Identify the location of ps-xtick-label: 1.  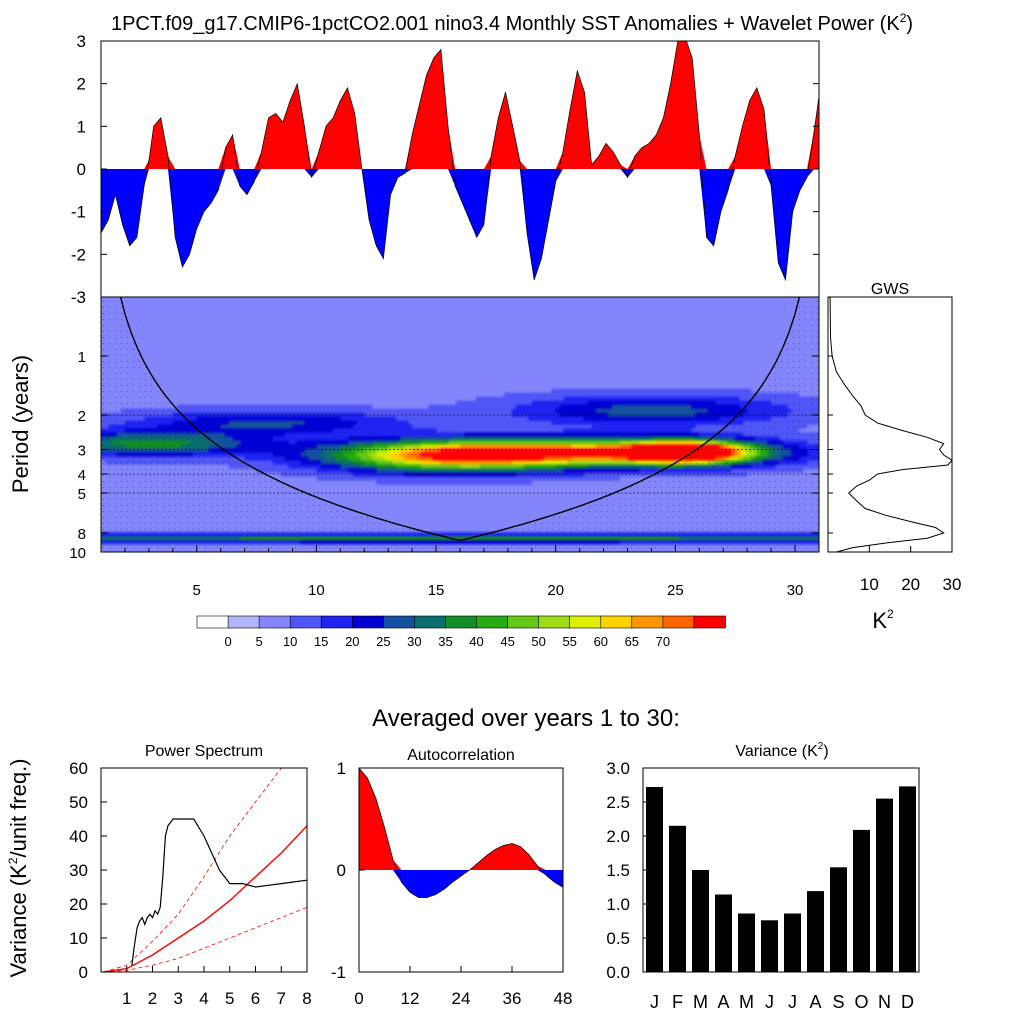
(126, 998).